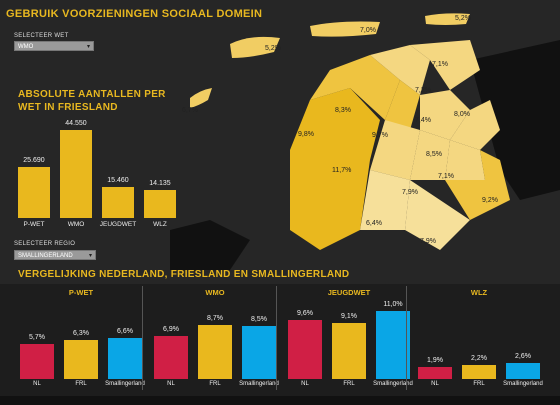 Image resolution: width=560 pixels, height=405 pixels. Describe the element at coordinates (34, 224) in the screenshot. I see `bar-category-label: P-WET` at that location.